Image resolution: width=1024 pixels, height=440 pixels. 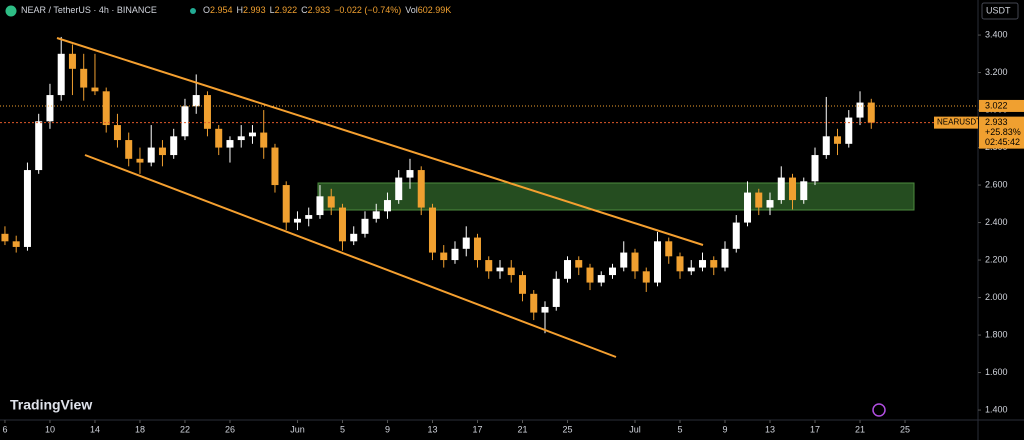 I want to click on x-tick-label: 26, so click(x=230, y=429).